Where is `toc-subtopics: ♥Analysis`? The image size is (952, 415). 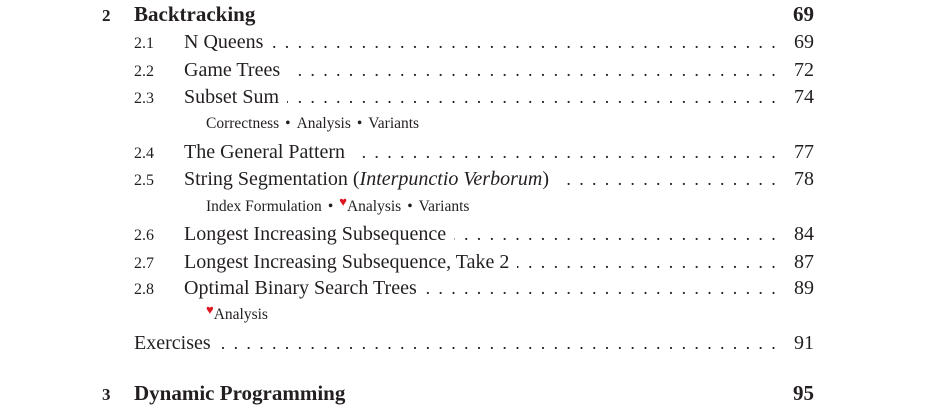 toc-subtopics: ♥Analysis is located at coordinates (237, 315).